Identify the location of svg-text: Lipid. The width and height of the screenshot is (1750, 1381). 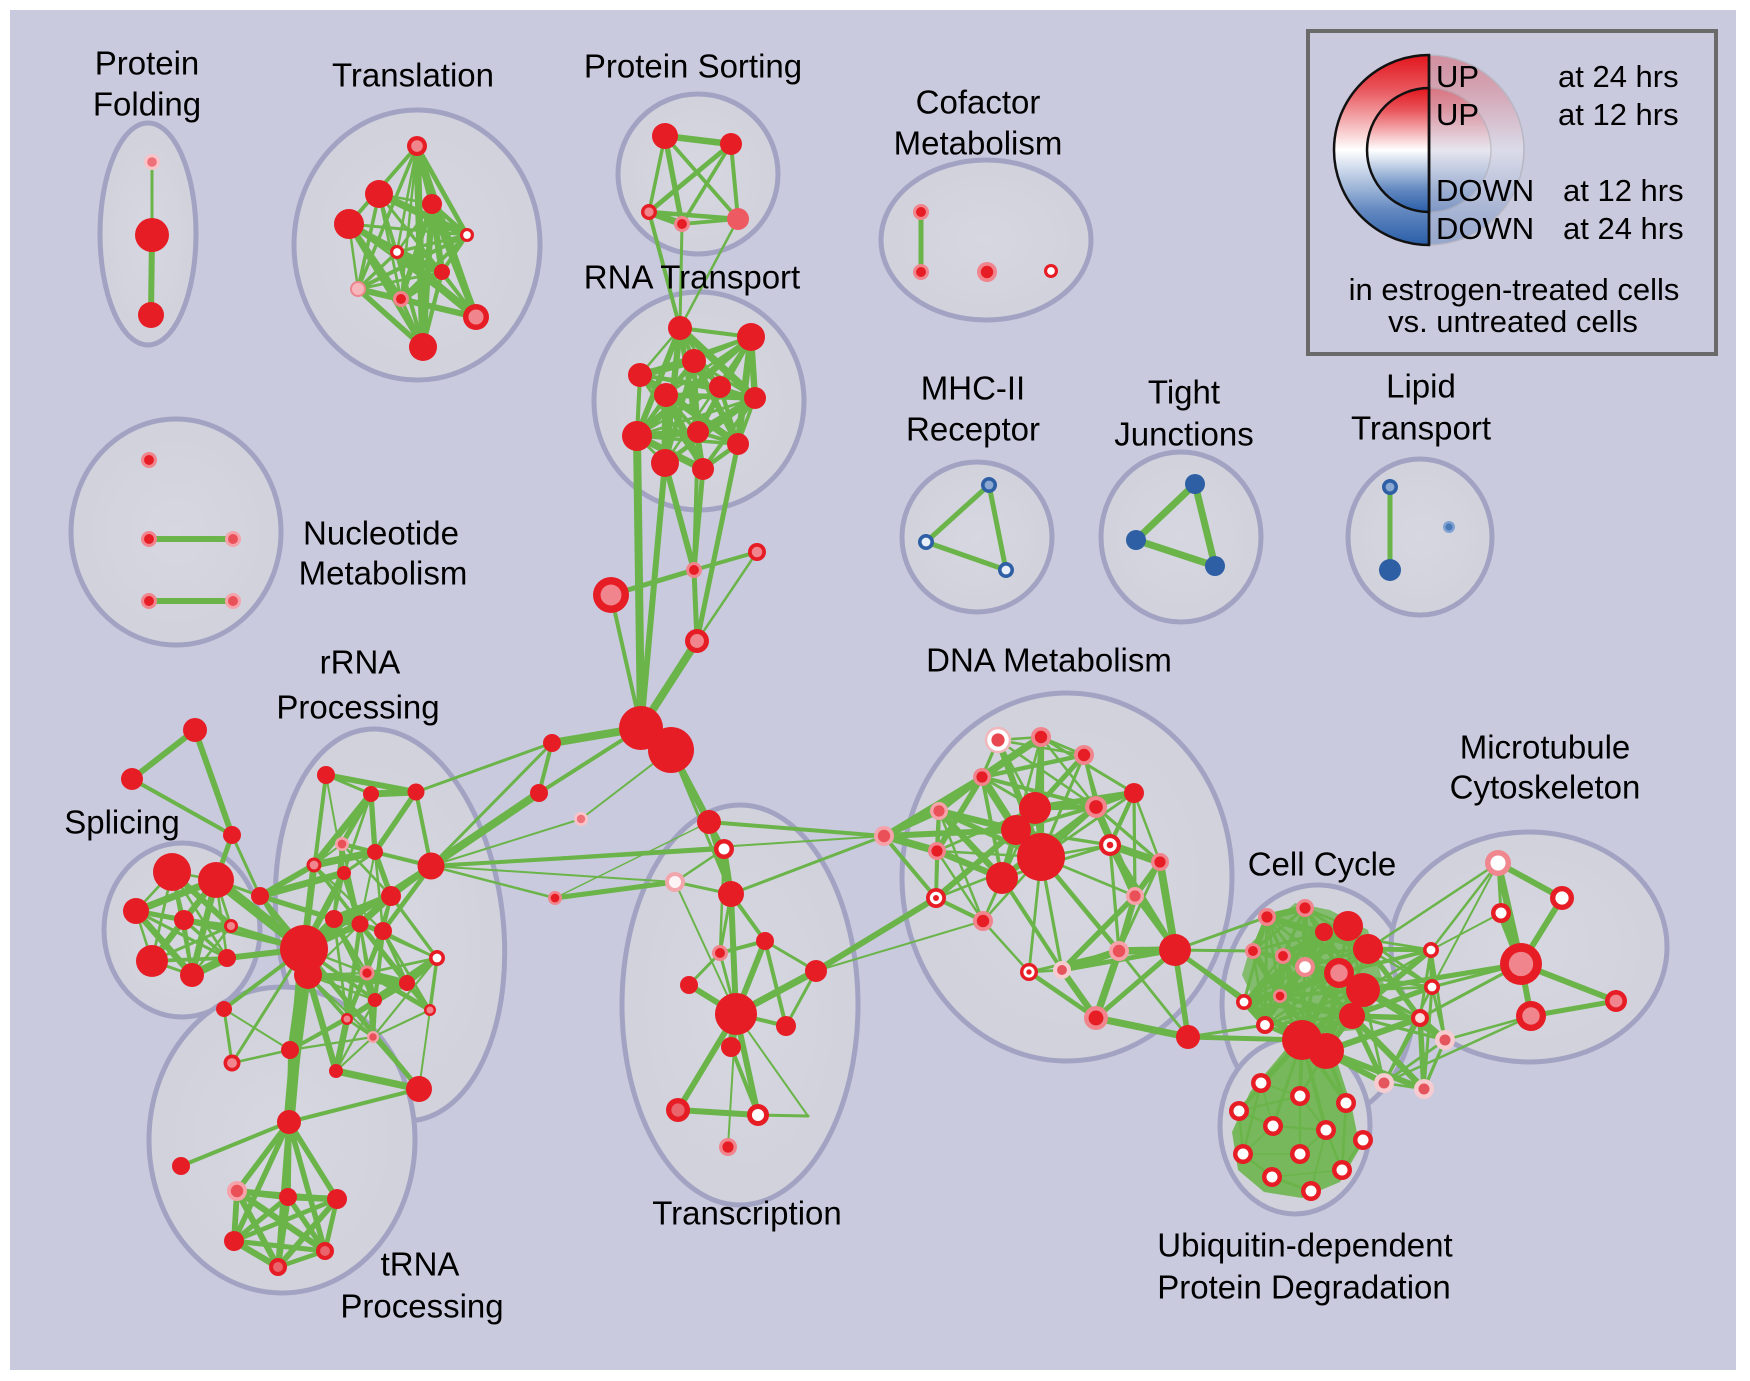
(1421, 386).